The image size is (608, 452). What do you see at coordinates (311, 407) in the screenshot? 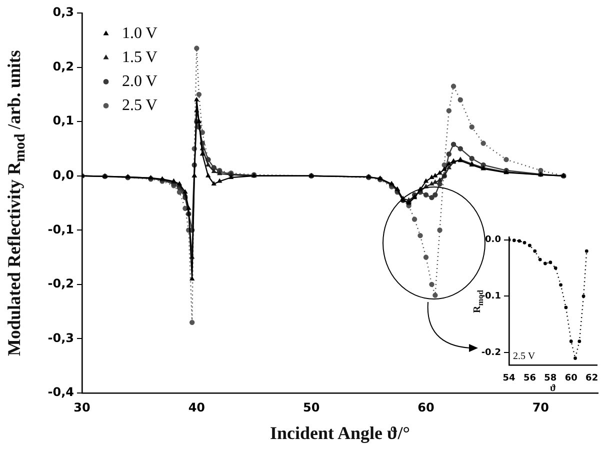
I see `x-tick-label: 50` at bounding box center [311, 407].